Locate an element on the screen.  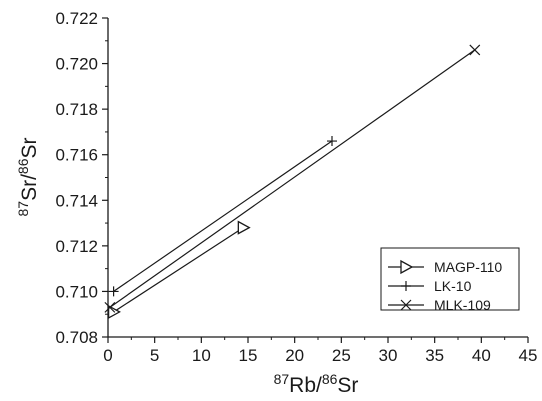
y-axis-title-part2: Sr is located at coordinates (29, 147).